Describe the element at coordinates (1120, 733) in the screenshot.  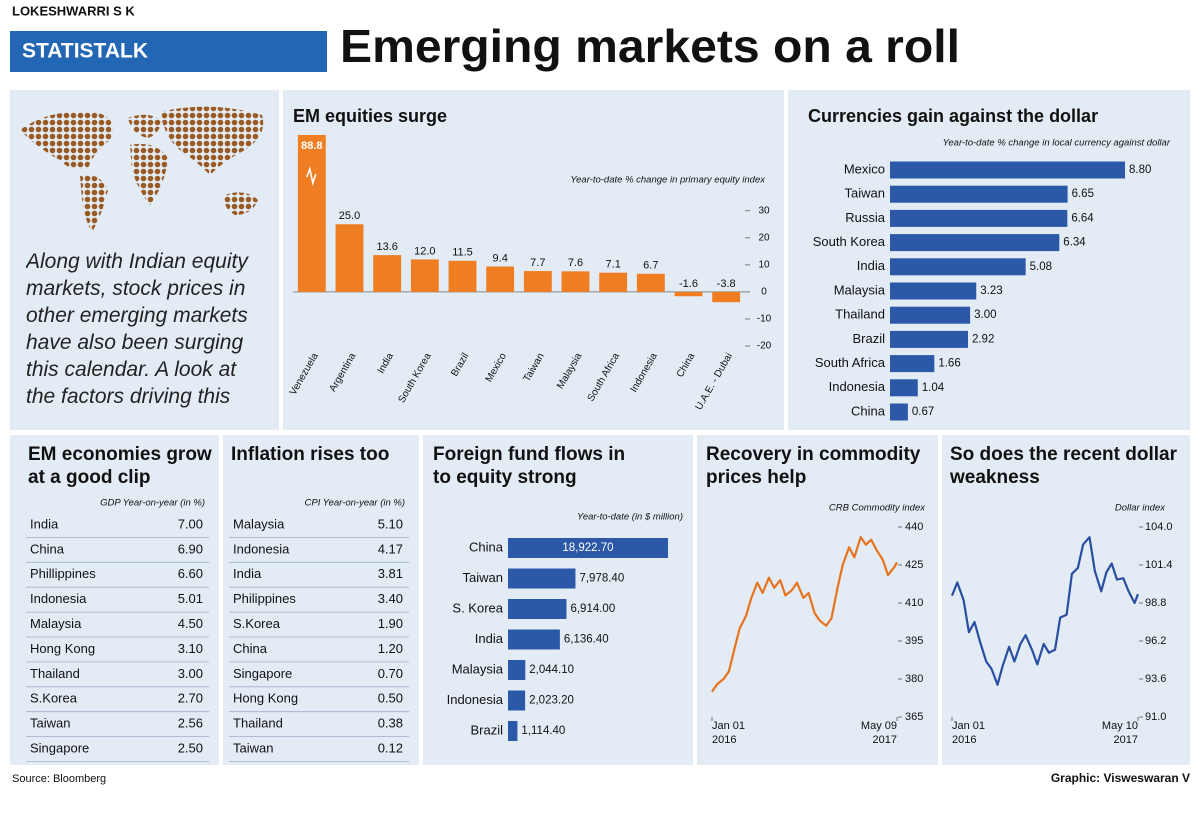
I see `x-tick-label-box: May 10 2017` at that location.